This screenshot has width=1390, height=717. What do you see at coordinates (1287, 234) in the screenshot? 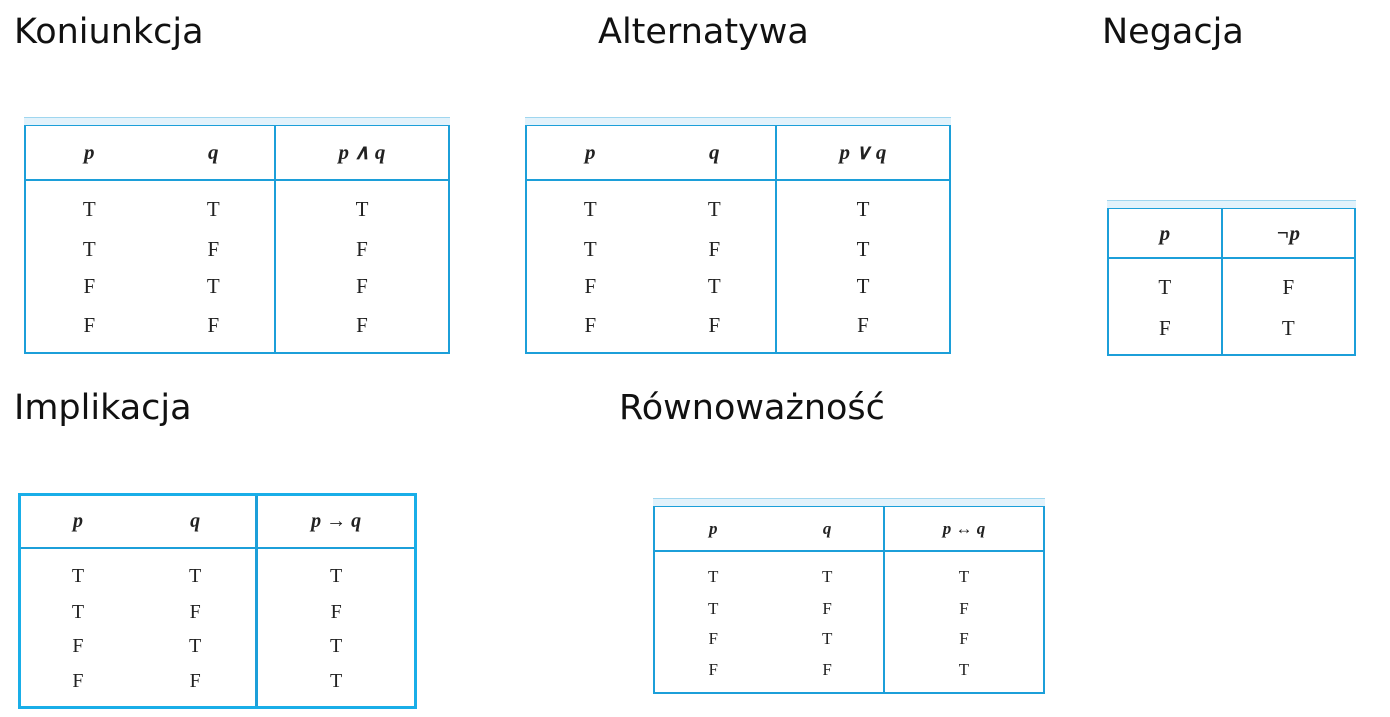
I see `header-result: ¬p` at bounding box center [1287, 234].